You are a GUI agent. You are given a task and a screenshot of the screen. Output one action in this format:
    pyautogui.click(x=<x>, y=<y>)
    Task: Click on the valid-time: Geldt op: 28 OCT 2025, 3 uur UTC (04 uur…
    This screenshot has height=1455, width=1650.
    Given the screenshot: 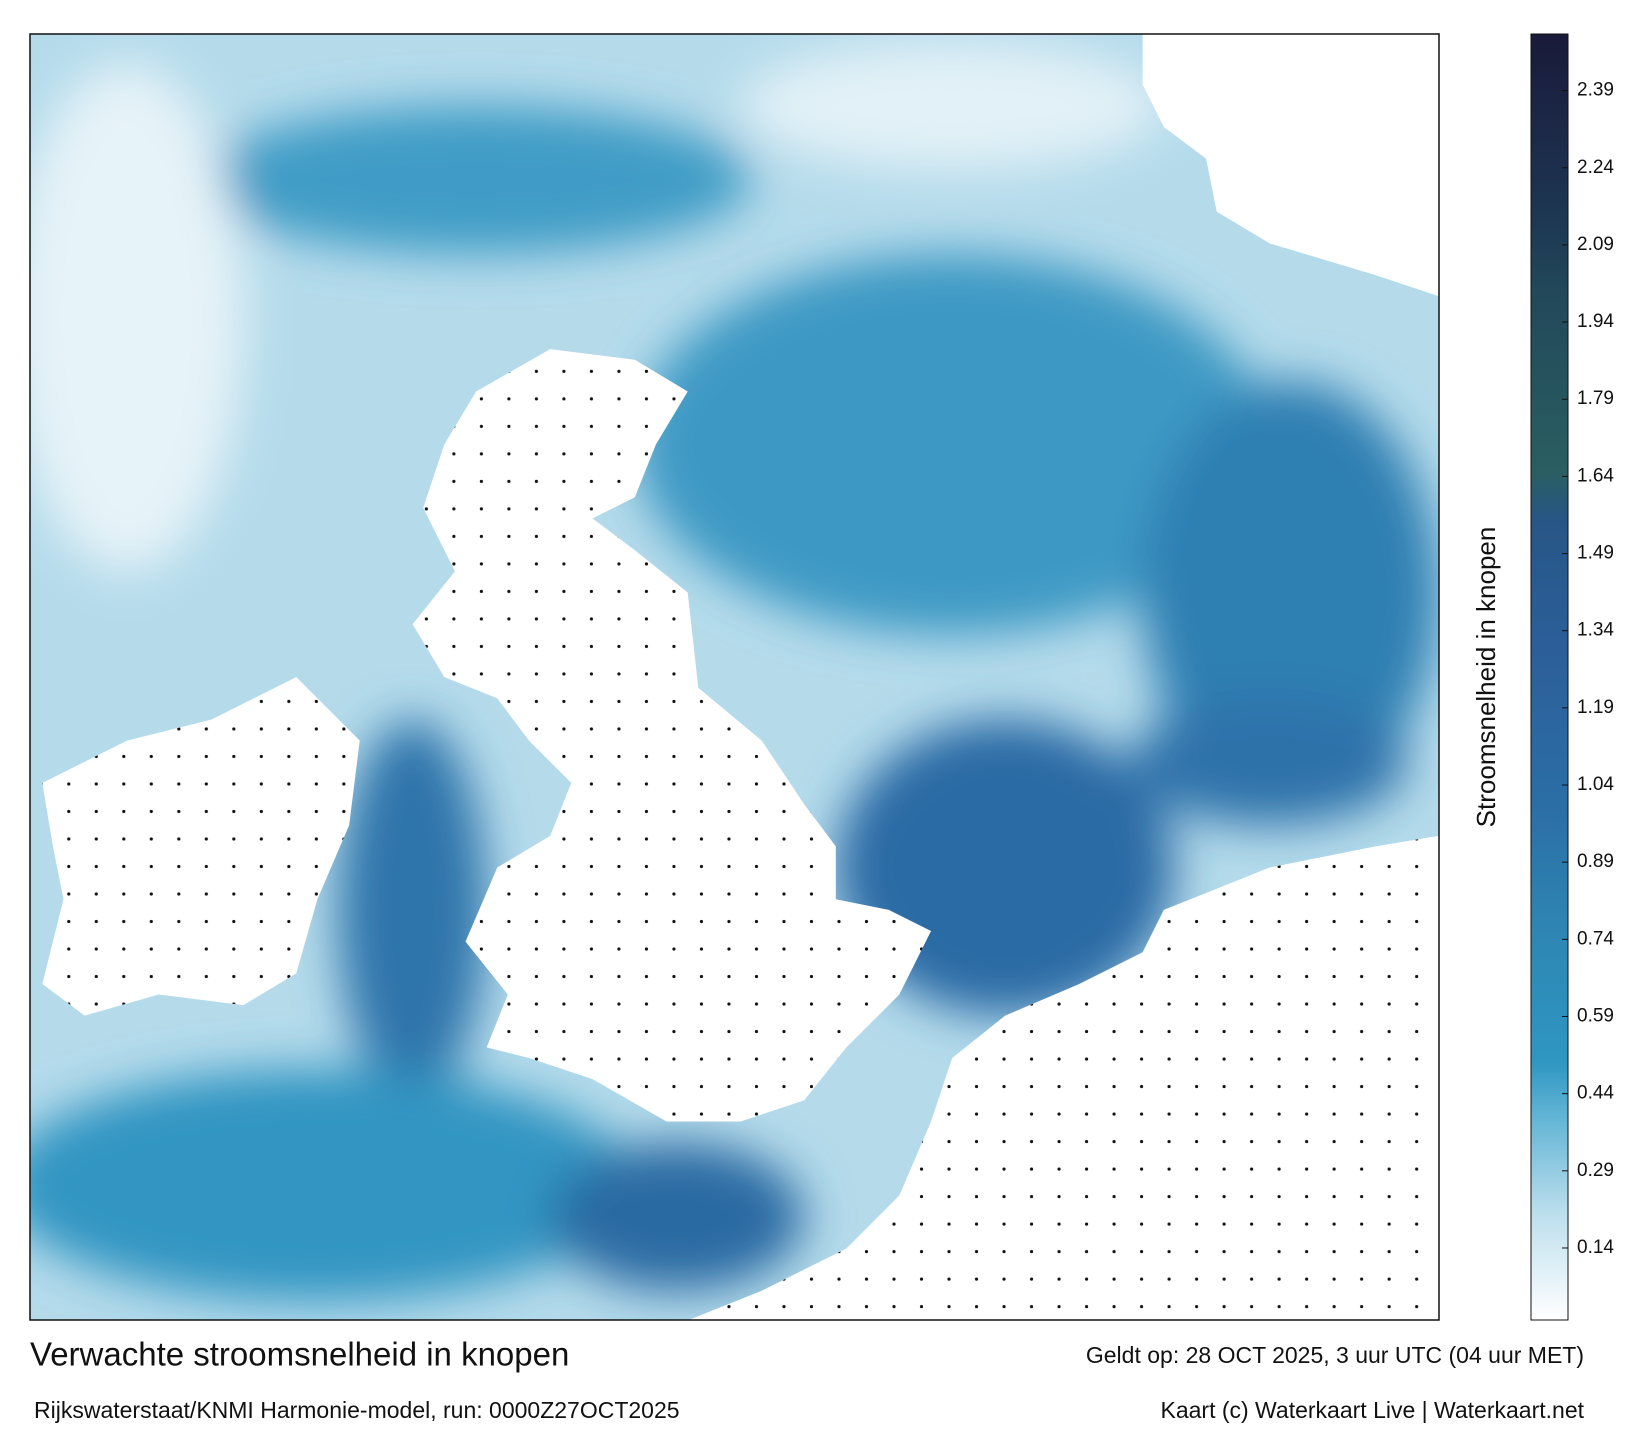 What is the action you would take?
    pyautogui.click(x=1335, y=1355)
    